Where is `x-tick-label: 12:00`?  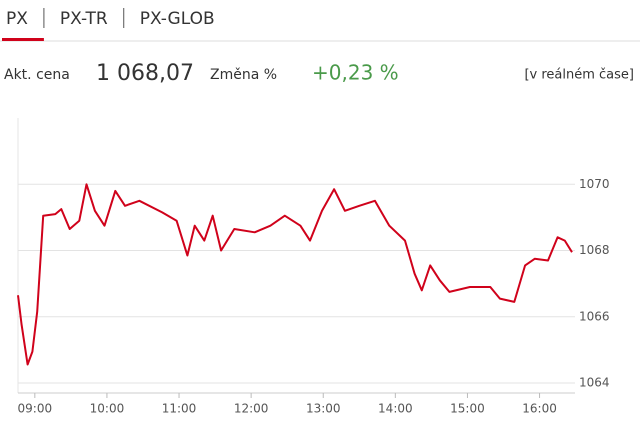 x-tick-label: 12:00 is located at coordinates (251, 409).